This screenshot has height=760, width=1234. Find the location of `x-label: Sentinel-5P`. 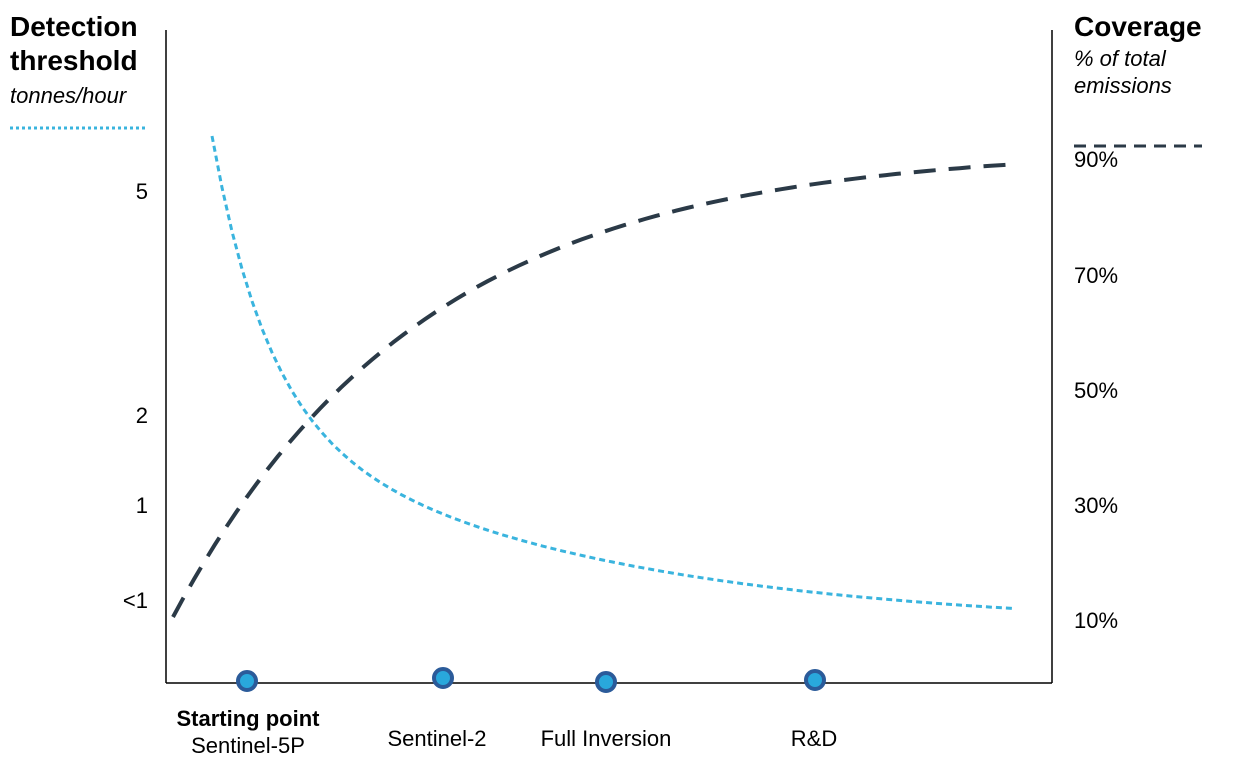

x-label: Sentinel-5P is located at coordinates (248, 745).